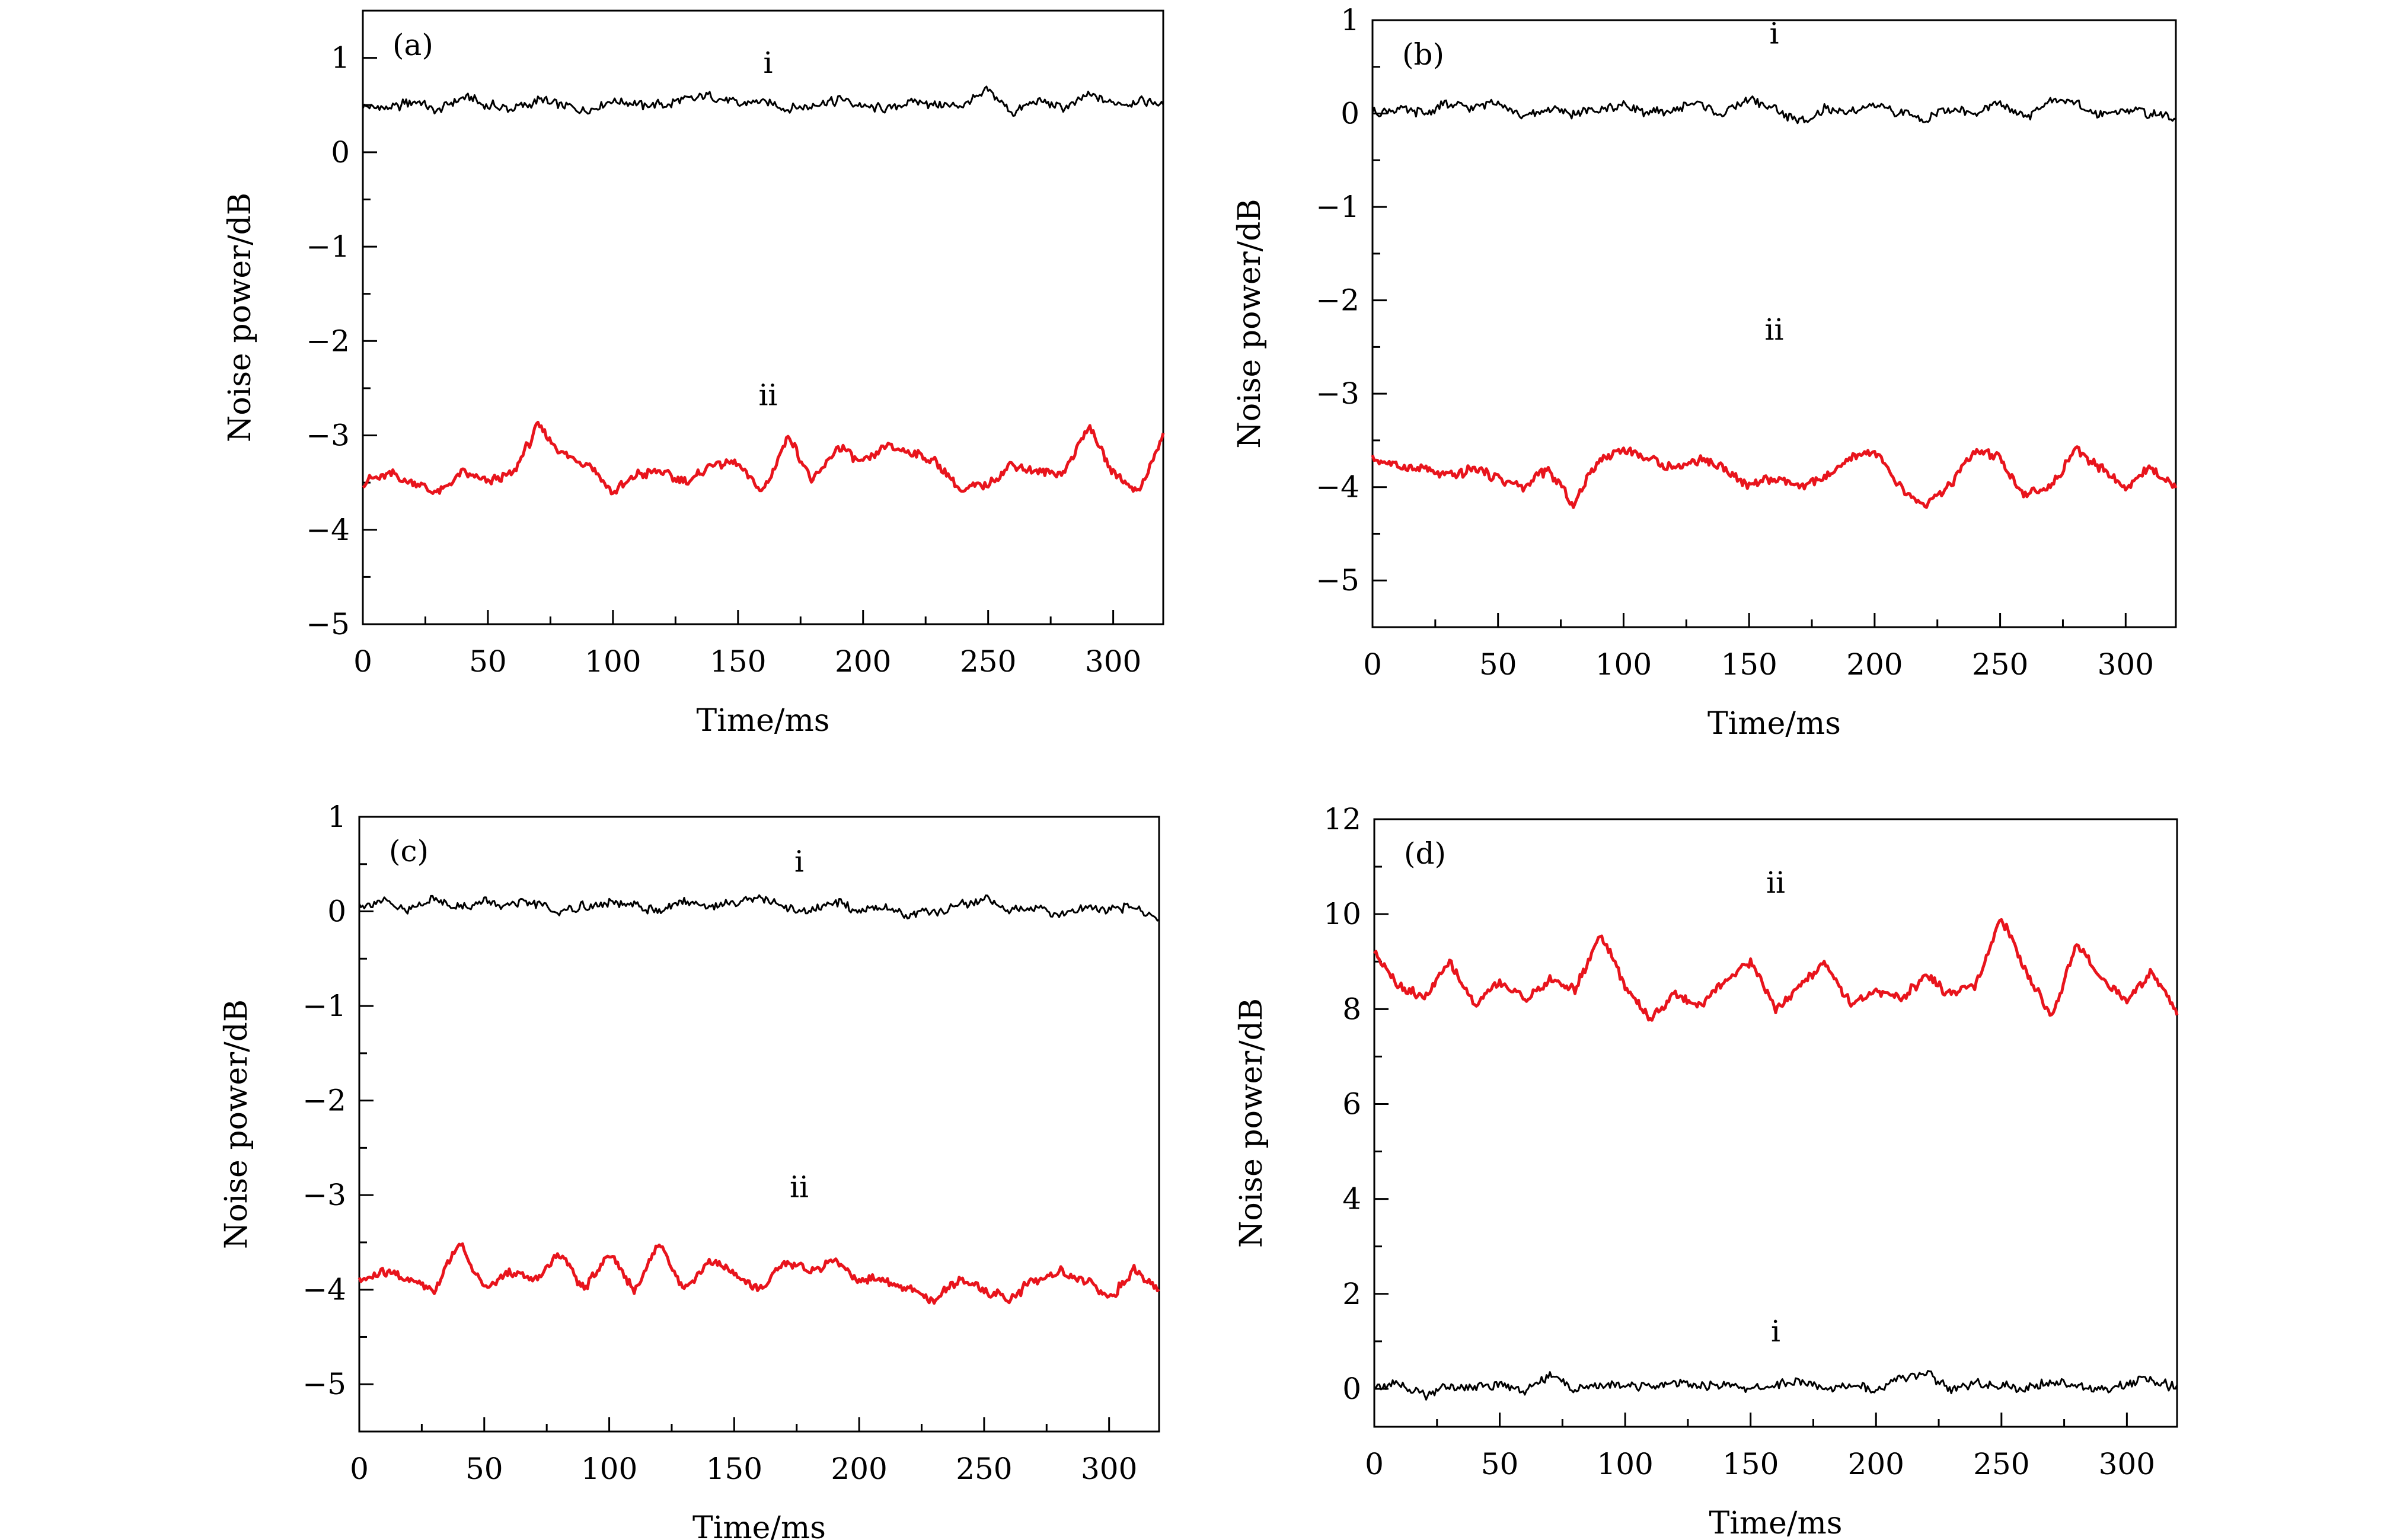 Image resolution: width=2381 pixels, height=1540 pixels. I want to click on panel-tag: (c), so click(409, 851).